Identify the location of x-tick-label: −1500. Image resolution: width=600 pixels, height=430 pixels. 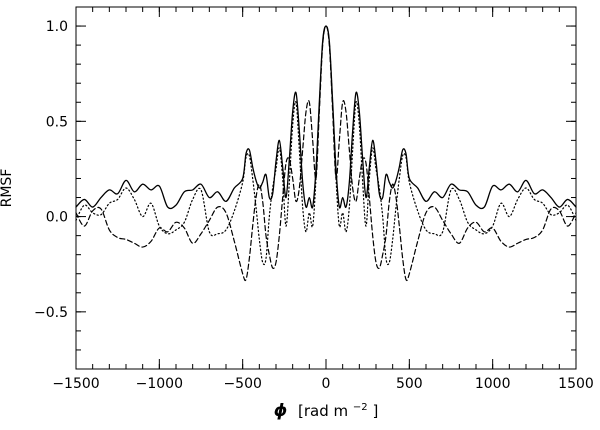
(75, 384).